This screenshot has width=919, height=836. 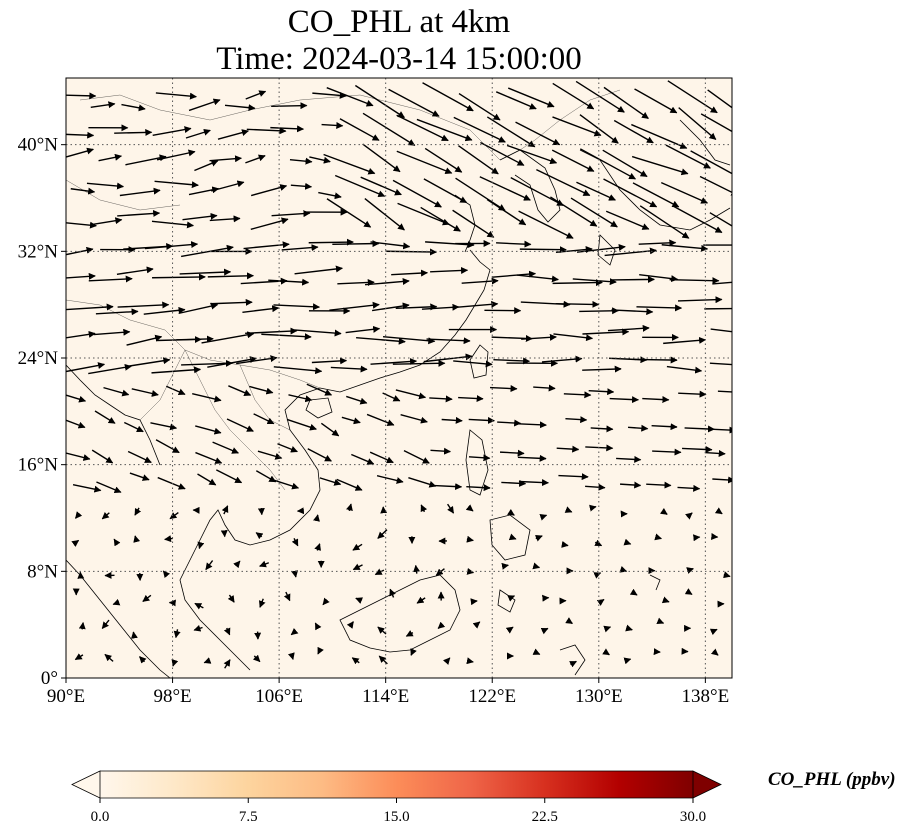 I want to click on y-tick-label: 32°N, so click(x=38, y=251).